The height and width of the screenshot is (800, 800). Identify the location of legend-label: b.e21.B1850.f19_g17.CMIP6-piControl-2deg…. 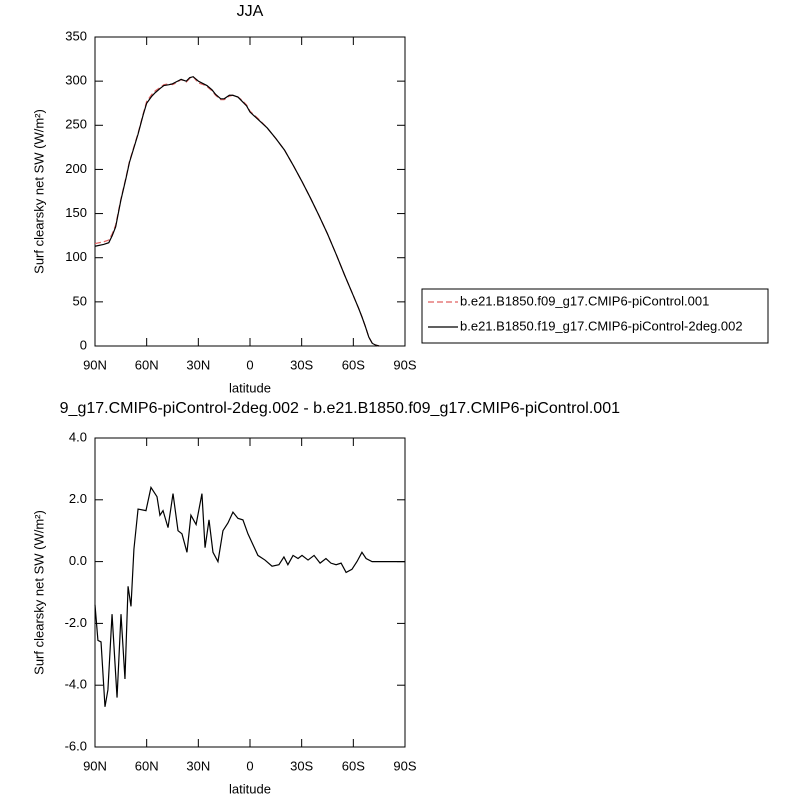
(601, 325).